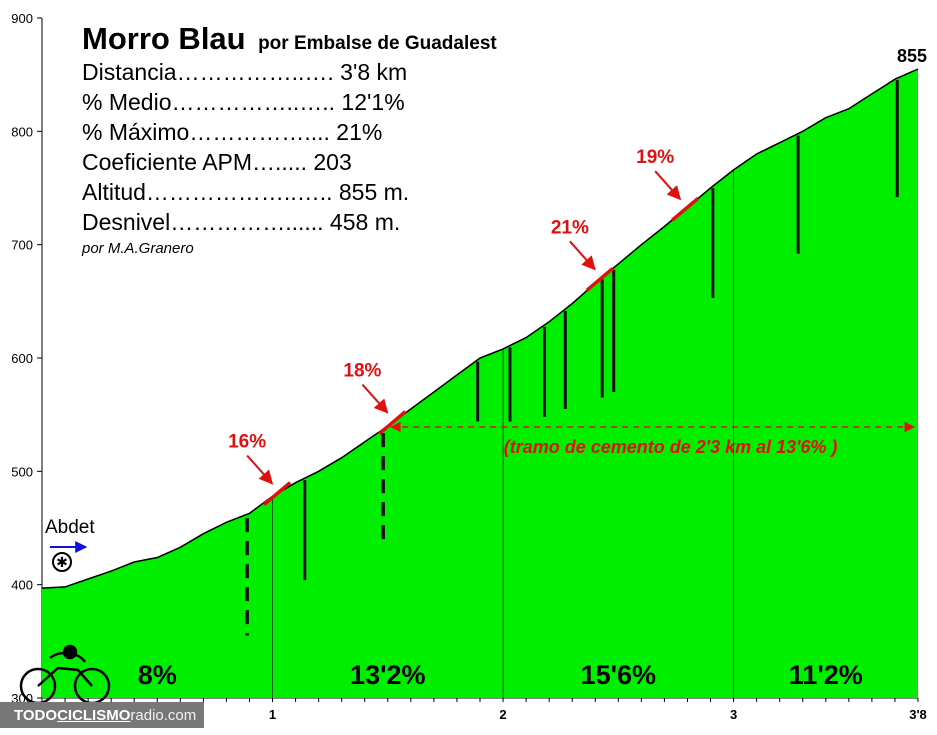 The width and height of the screenshot is (937, 735). What do you see at coordinates (671, 447) in the screenshot?
I see `cement-section-label: (tramo de cemento de 2'3 km al 13'6% )` at bounding box center [671, 447].